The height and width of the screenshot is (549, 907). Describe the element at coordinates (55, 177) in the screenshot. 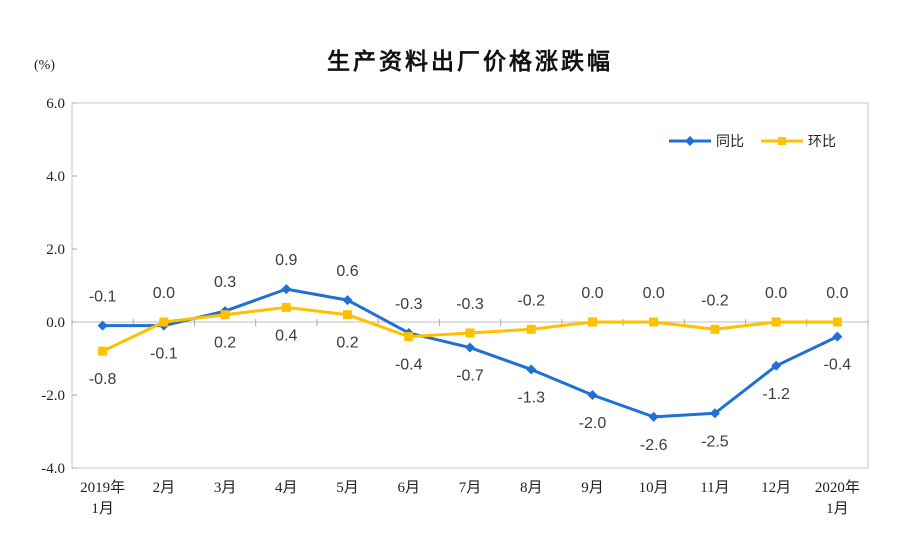

I see `y-axis-tick-label: 4.0` at that location.